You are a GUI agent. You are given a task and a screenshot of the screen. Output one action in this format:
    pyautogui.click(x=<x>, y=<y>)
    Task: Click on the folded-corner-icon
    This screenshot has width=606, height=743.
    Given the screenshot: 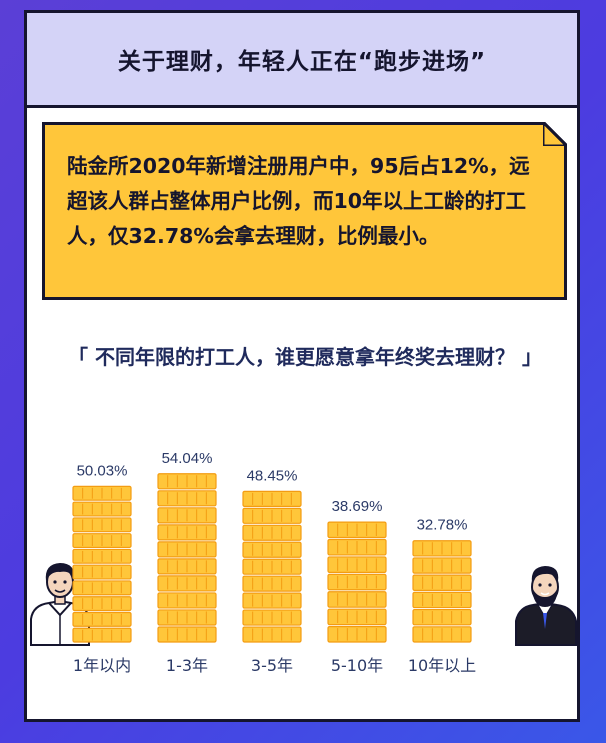 What is the action you would take?
    pyautogui.click(x=555, y=134)
    